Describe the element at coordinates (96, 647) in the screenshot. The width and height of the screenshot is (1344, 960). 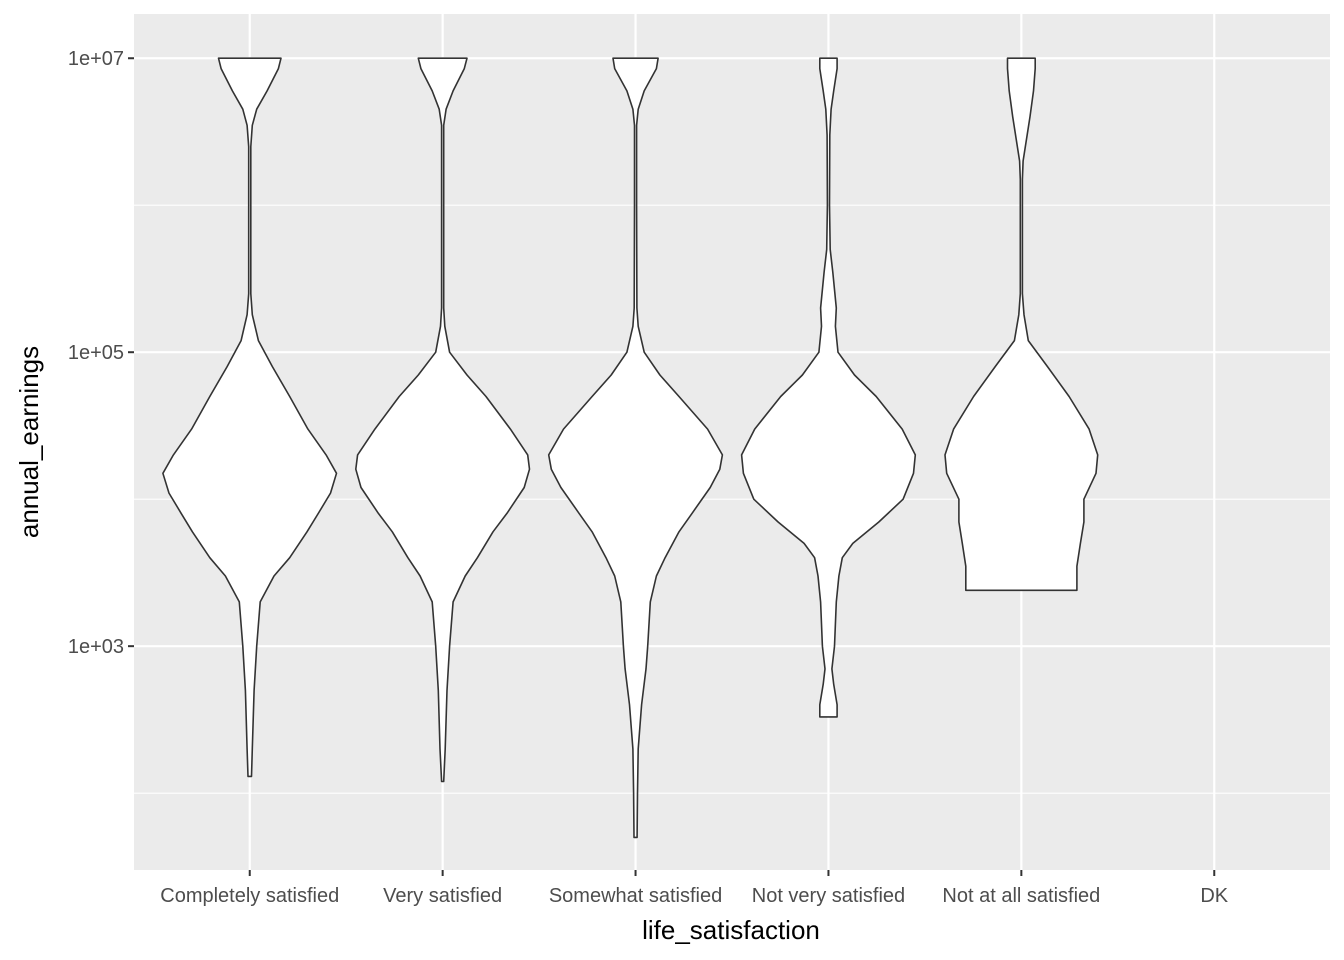
I see `y-tick-label-0: 1e+03` at that location.